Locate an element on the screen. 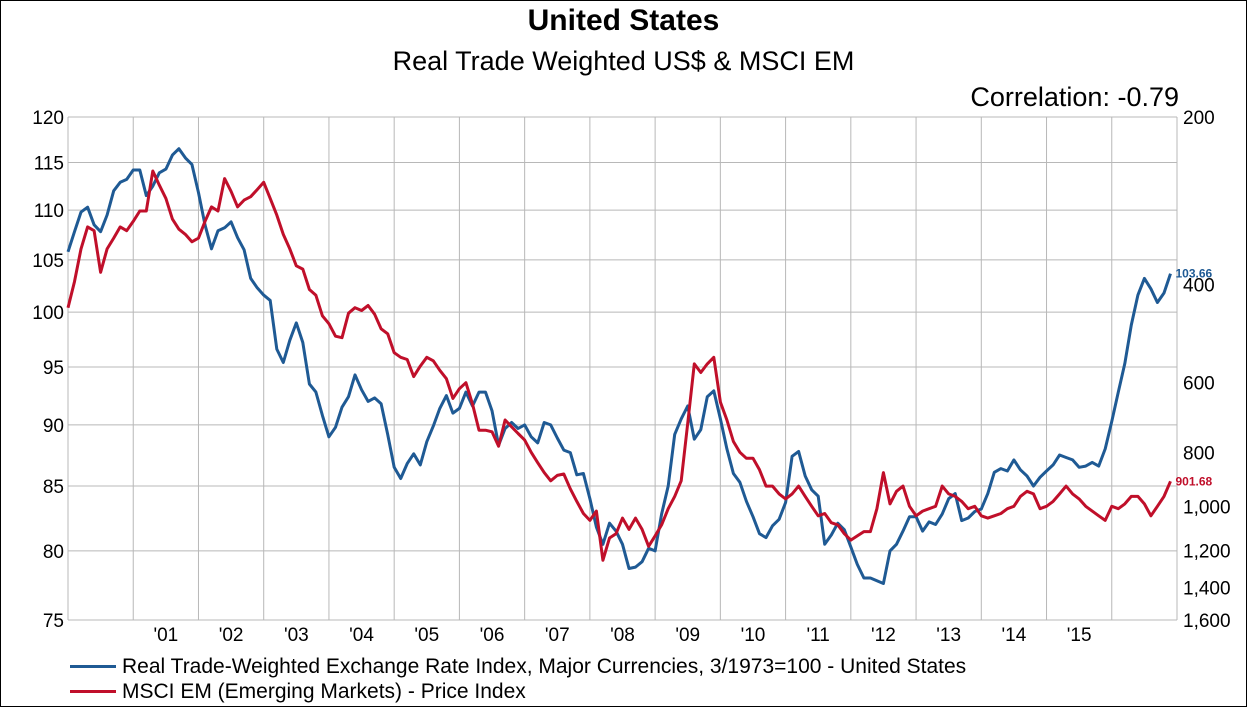  left-tick-label: 100 is located at coordinates (48, 313).